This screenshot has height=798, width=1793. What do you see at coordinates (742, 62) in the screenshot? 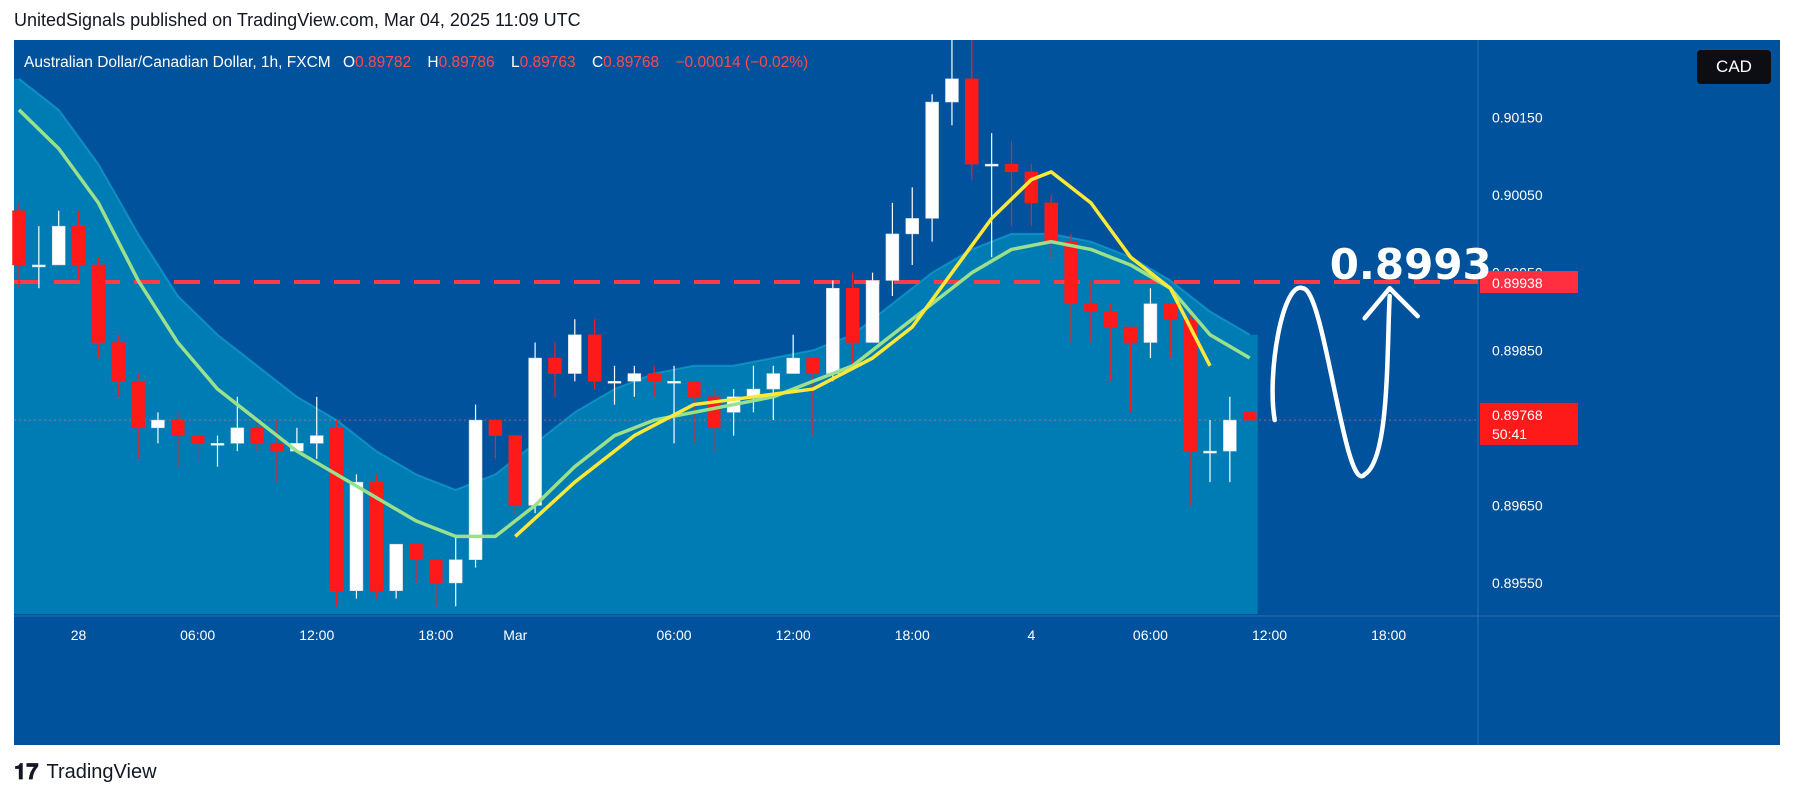
I see `change-value: −0.00014 (−0.02%)` at bounding box center [742, 62].